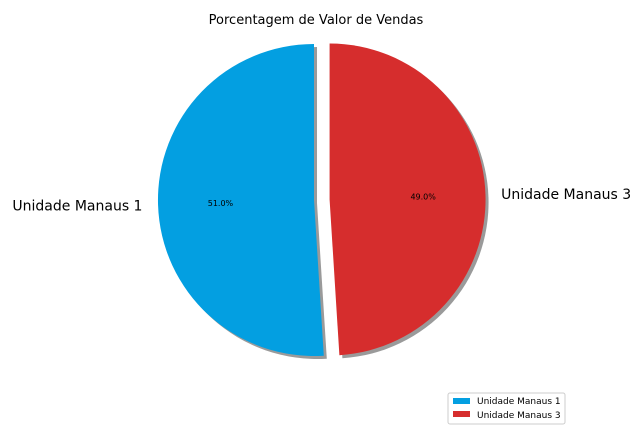 The height and width of the screenshot is (436, 634). Describe the element at coordinates (77, 206) in the screenshot. I see `pie-category-label-unidade-manaus-1: Unidade Manaus 1` at that location.